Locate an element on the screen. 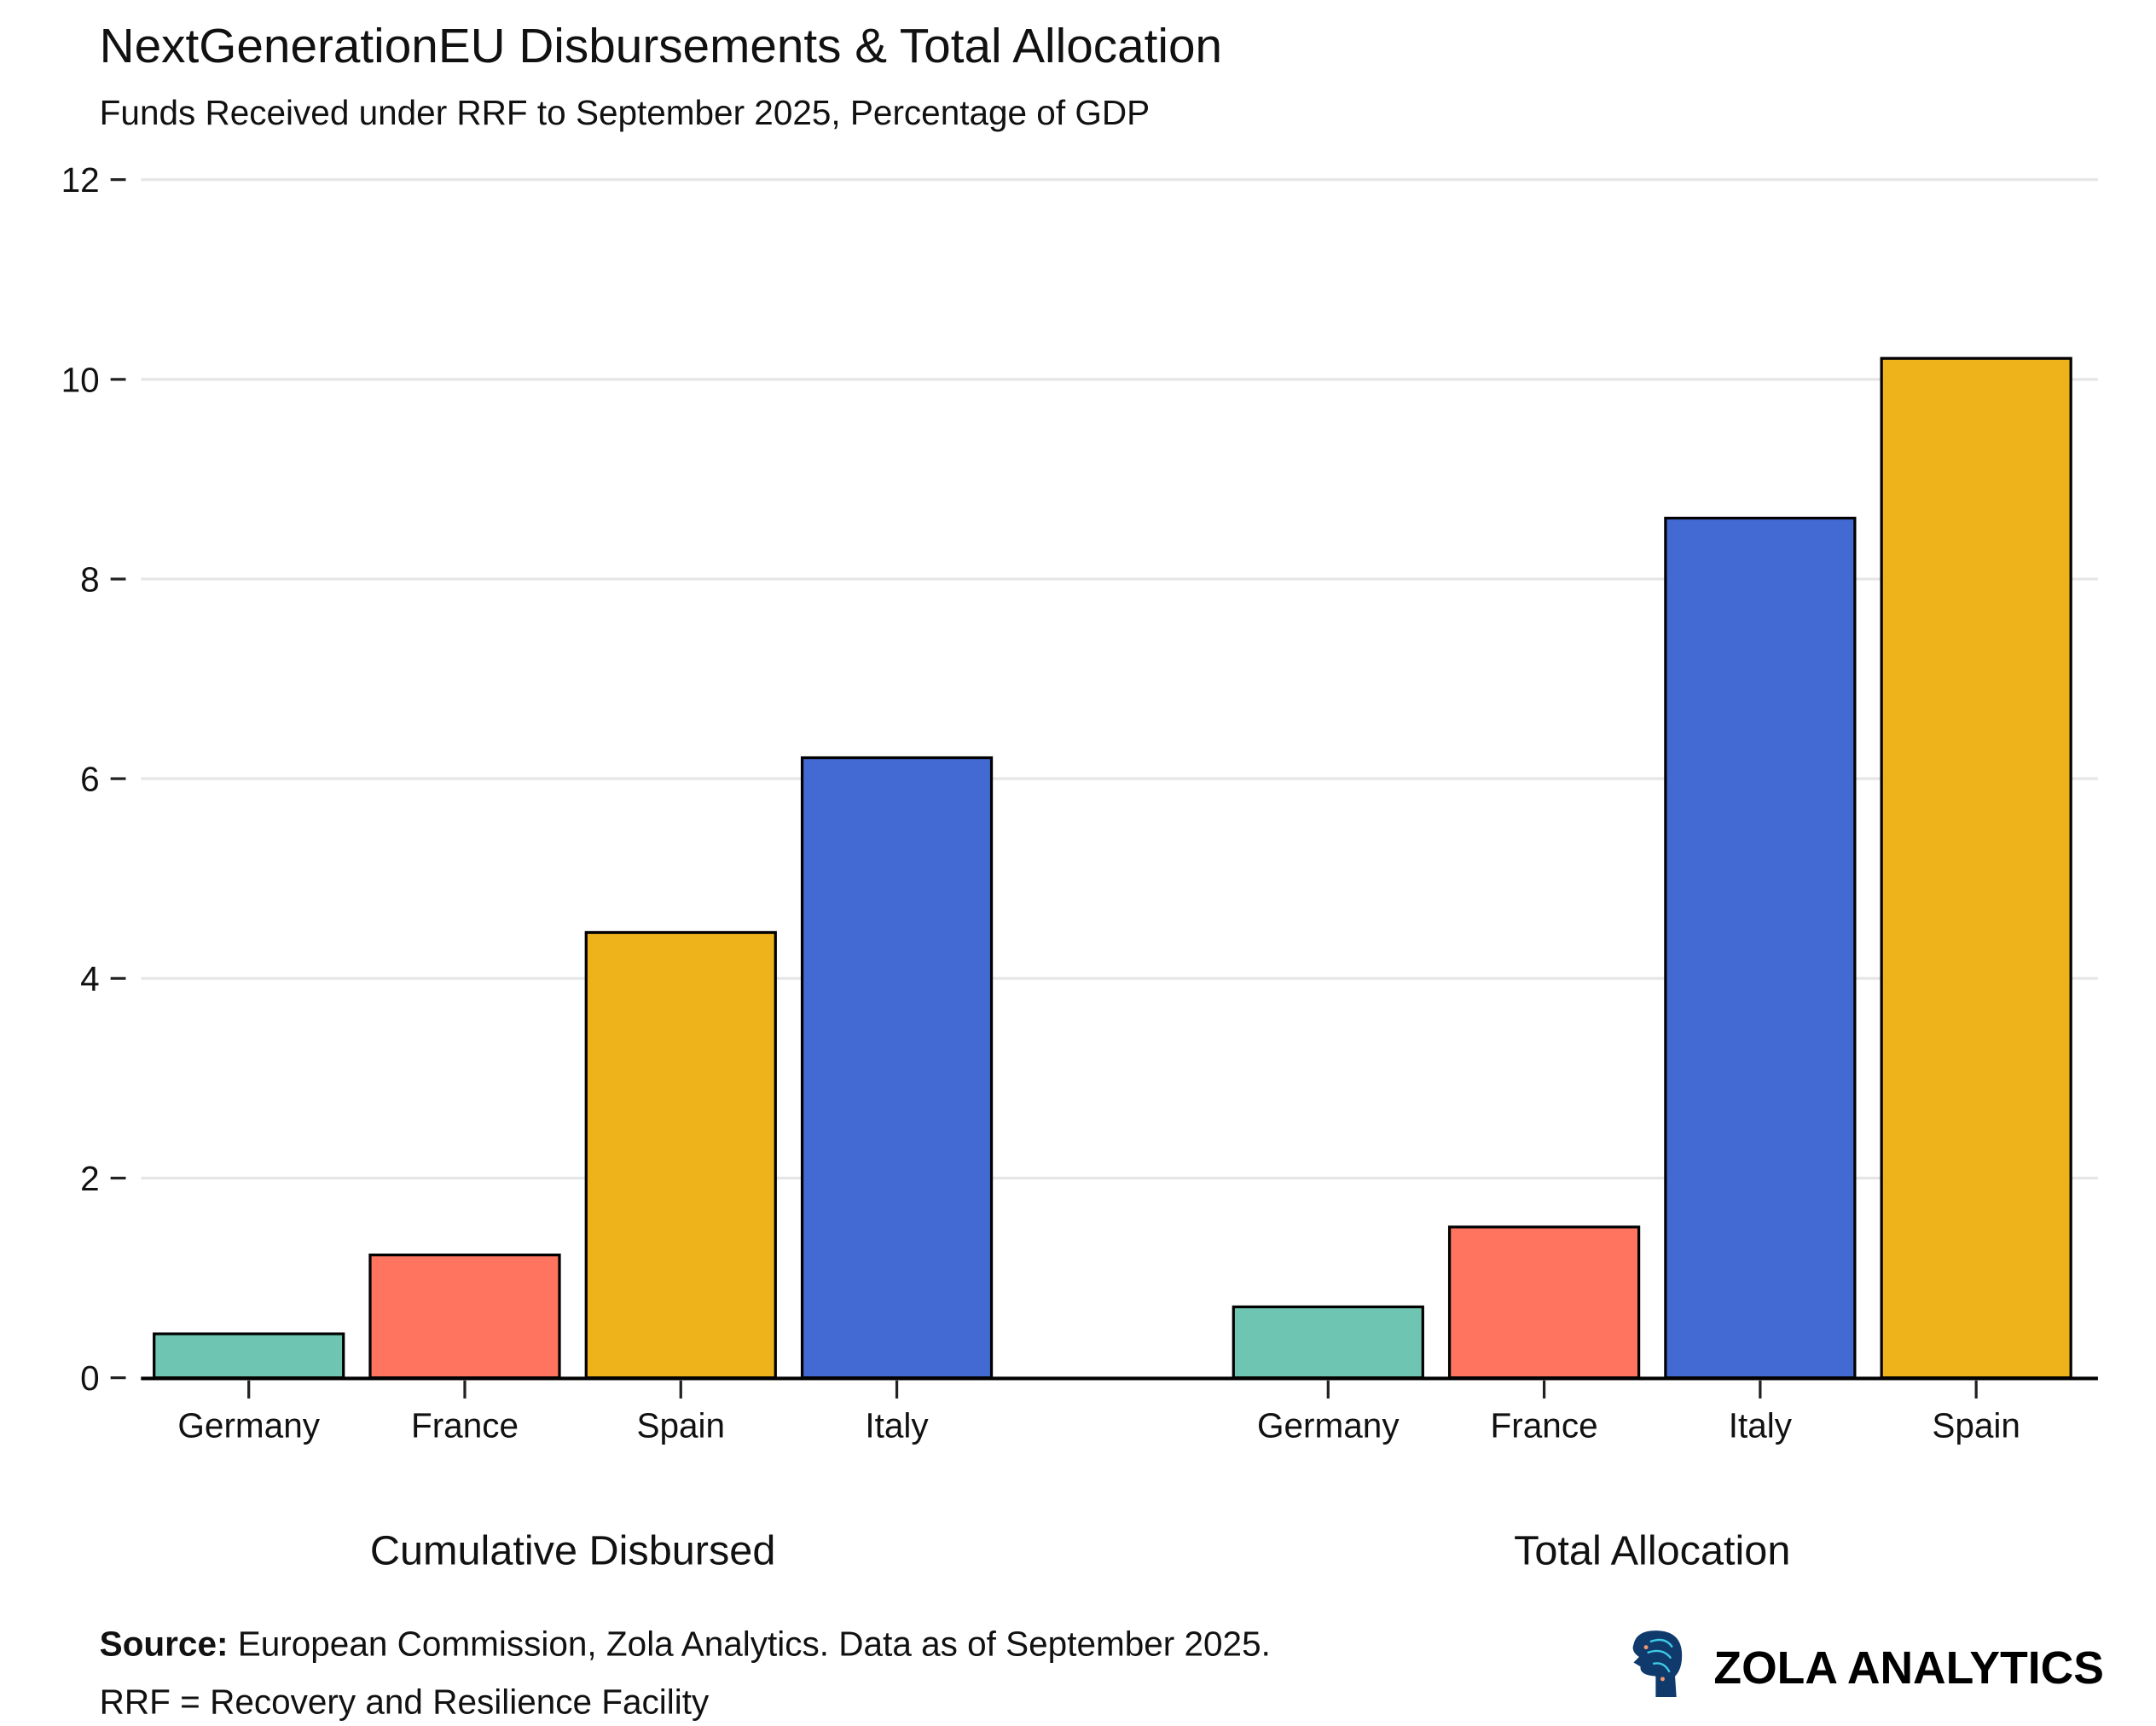 This screenshot has width=2156, height=1726. y-tick-label: 6 is located at coordinates (90, 779).